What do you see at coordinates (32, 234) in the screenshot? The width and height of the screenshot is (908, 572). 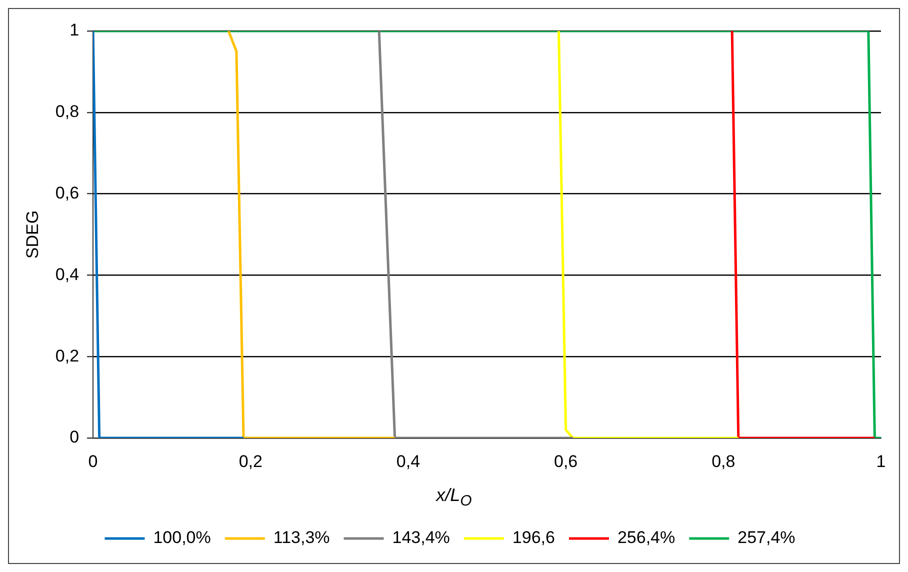 I see `y-axis-title: SDEG` at bounding box center [32, 234].